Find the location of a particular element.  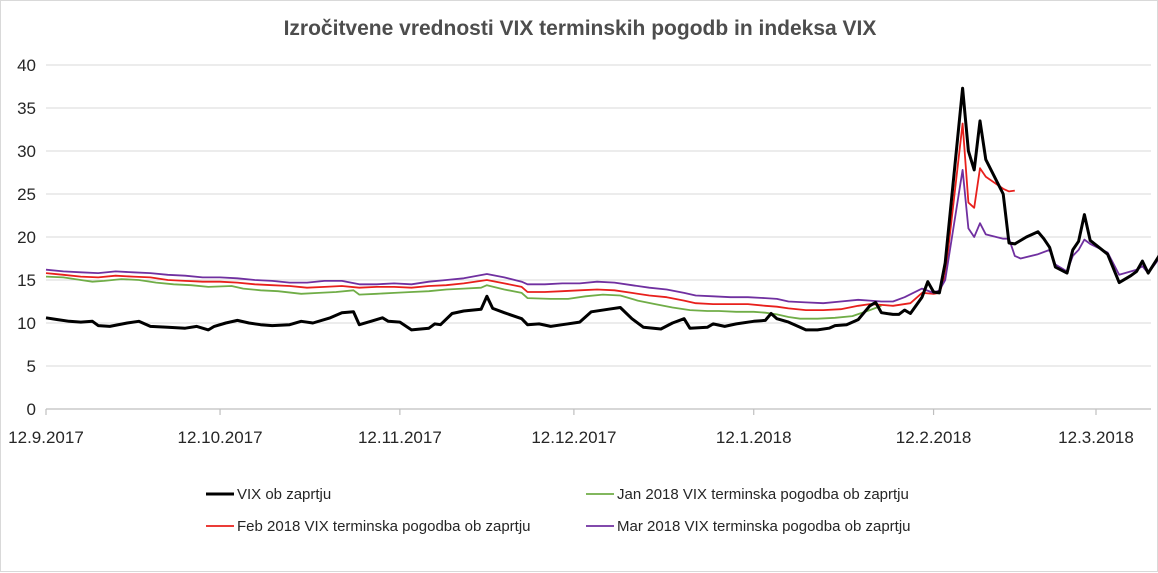

y-tick-label: 40 is located at coordinates (26, 65).